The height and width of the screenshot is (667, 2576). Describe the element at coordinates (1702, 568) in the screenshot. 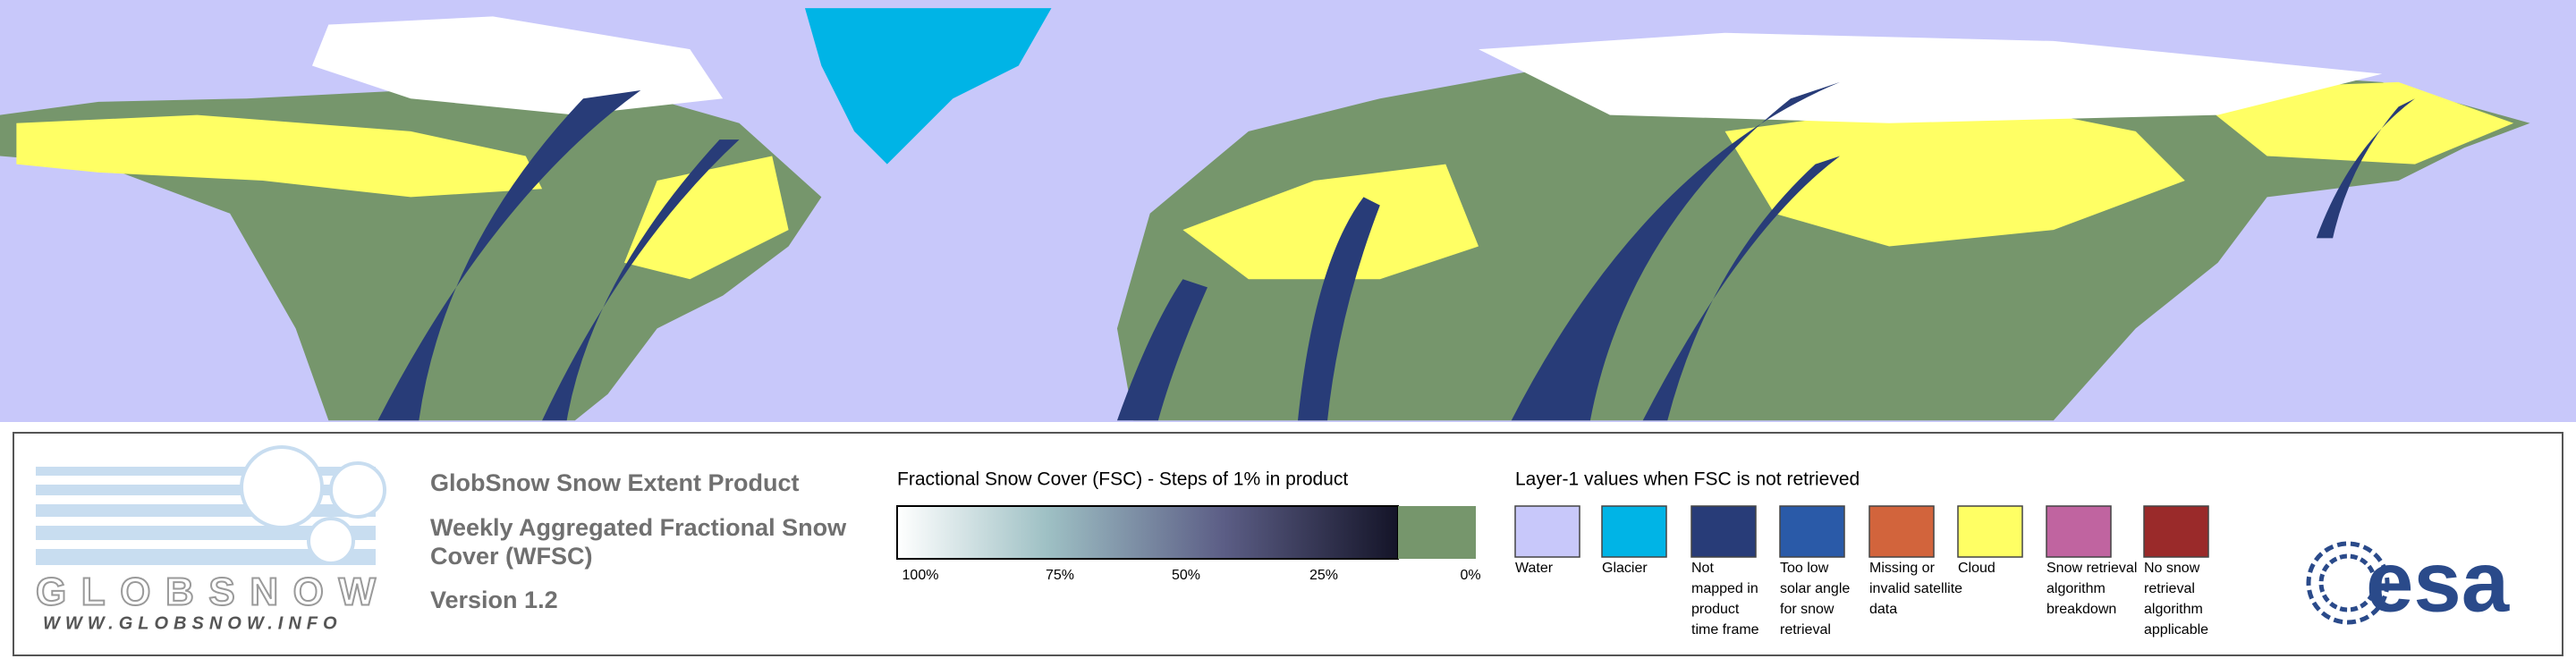

I see `legend-label: Not` at that location.